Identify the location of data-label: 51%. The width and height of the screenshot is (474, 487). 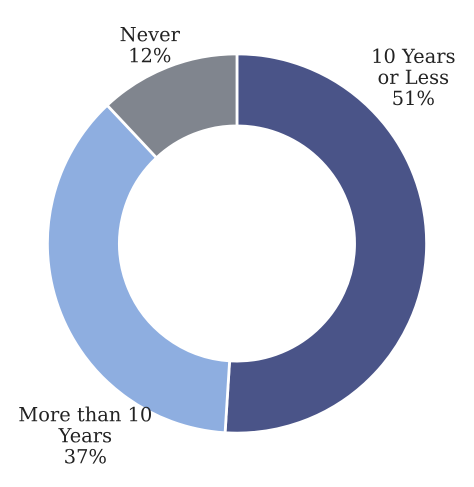
(413, 98).